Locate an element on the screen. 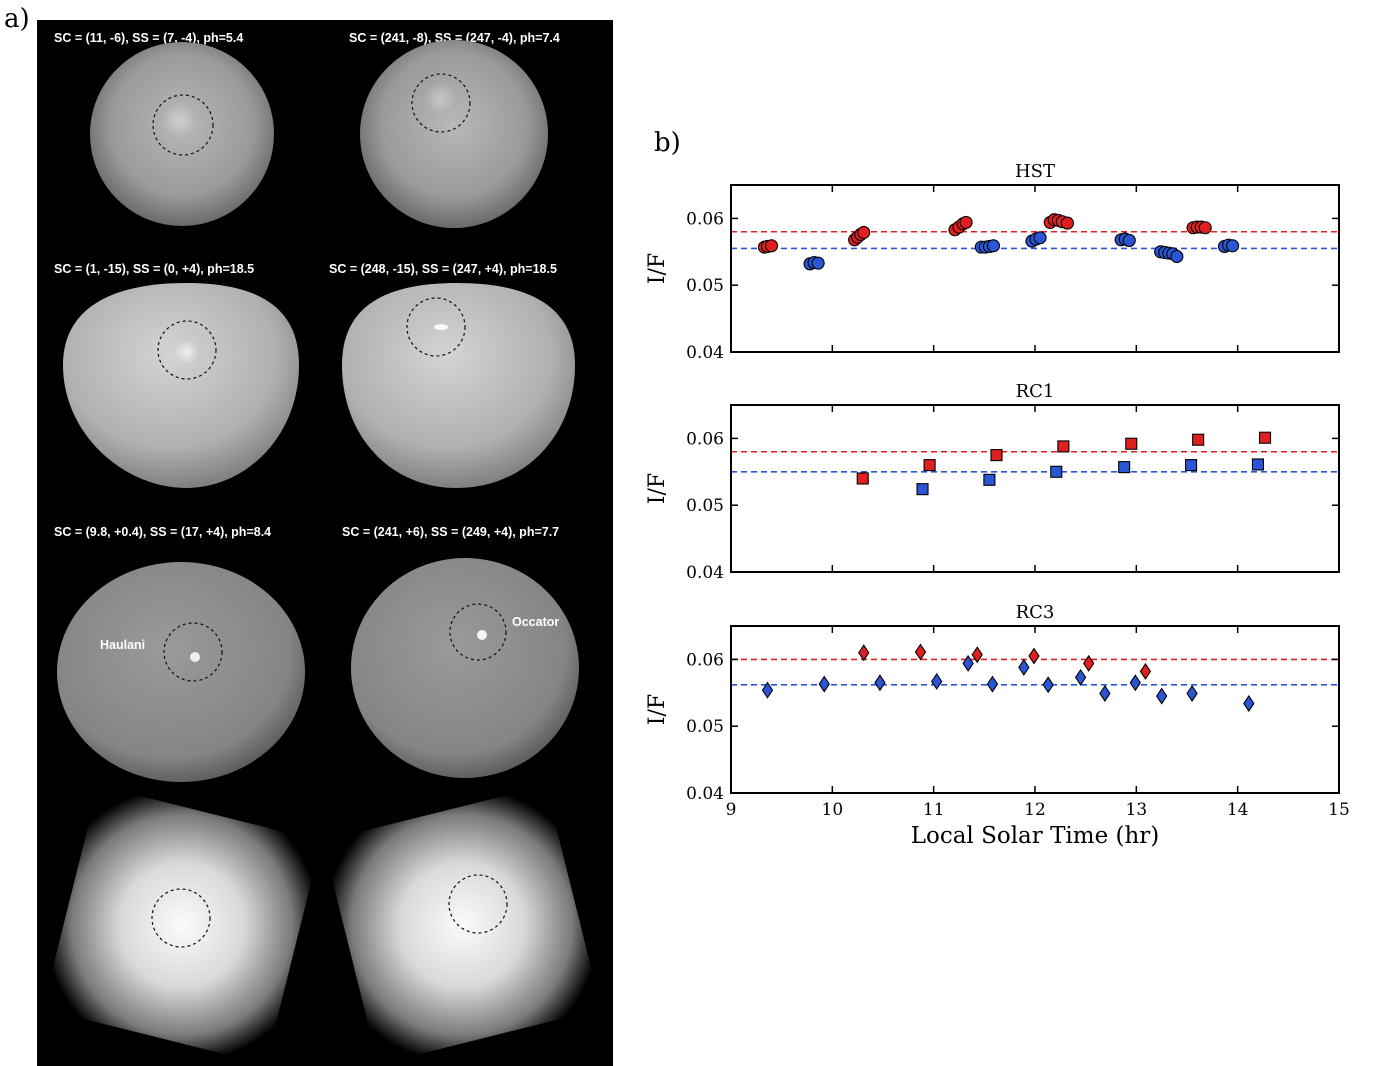 This screenshot has width=1380, height=1066. rc1-image-right is located at coordinates (458, 385).